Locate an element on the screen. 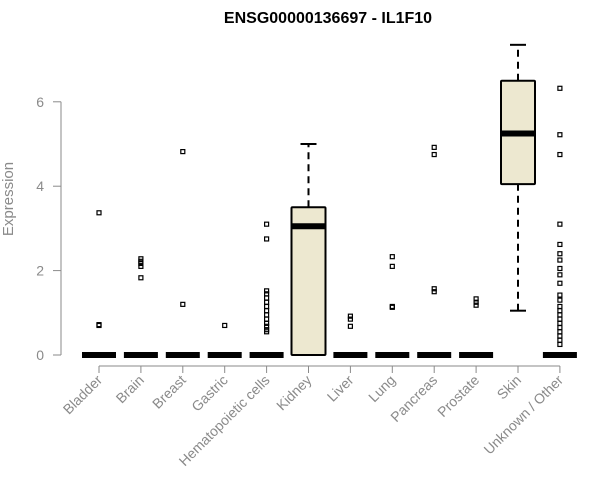 This screenshot has height=500, width=600. box-skin is located at coordinates (518, 177).